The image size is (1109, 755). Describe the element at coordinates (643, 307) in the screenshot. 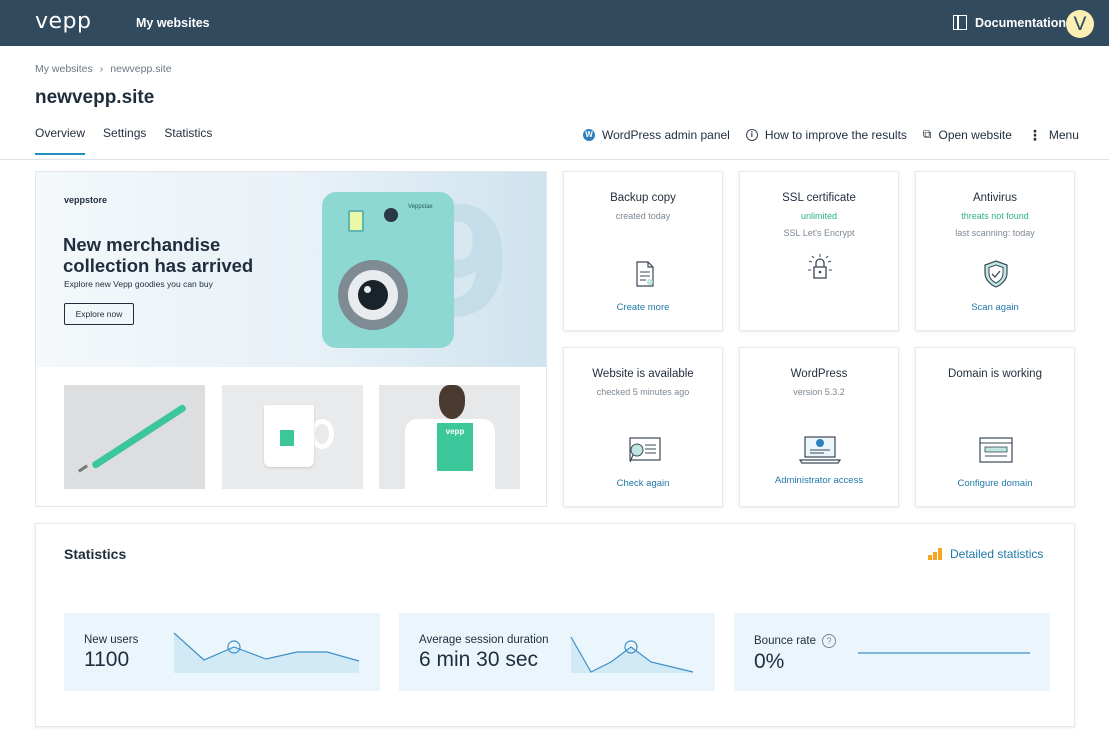

I see `create-more-link: Create more` at that location.